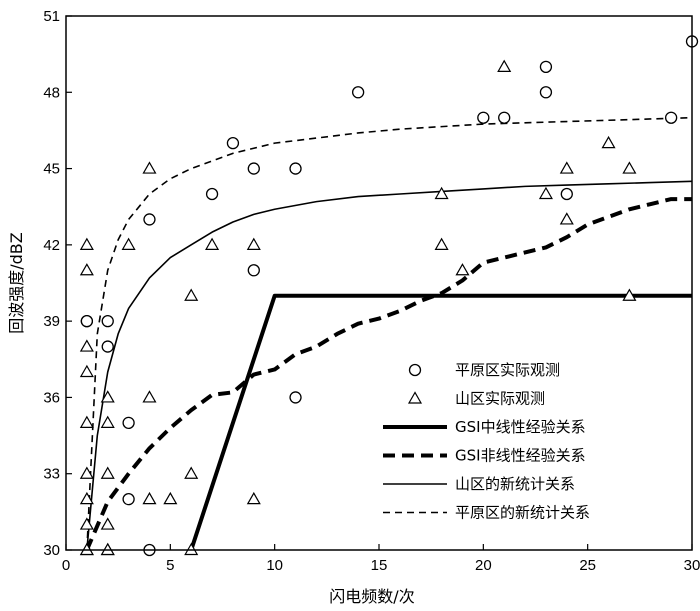  Describe the element at coordinates (520, 427) in the screenshot. I see `legend-label: GSI中线性经验关系` at that location.